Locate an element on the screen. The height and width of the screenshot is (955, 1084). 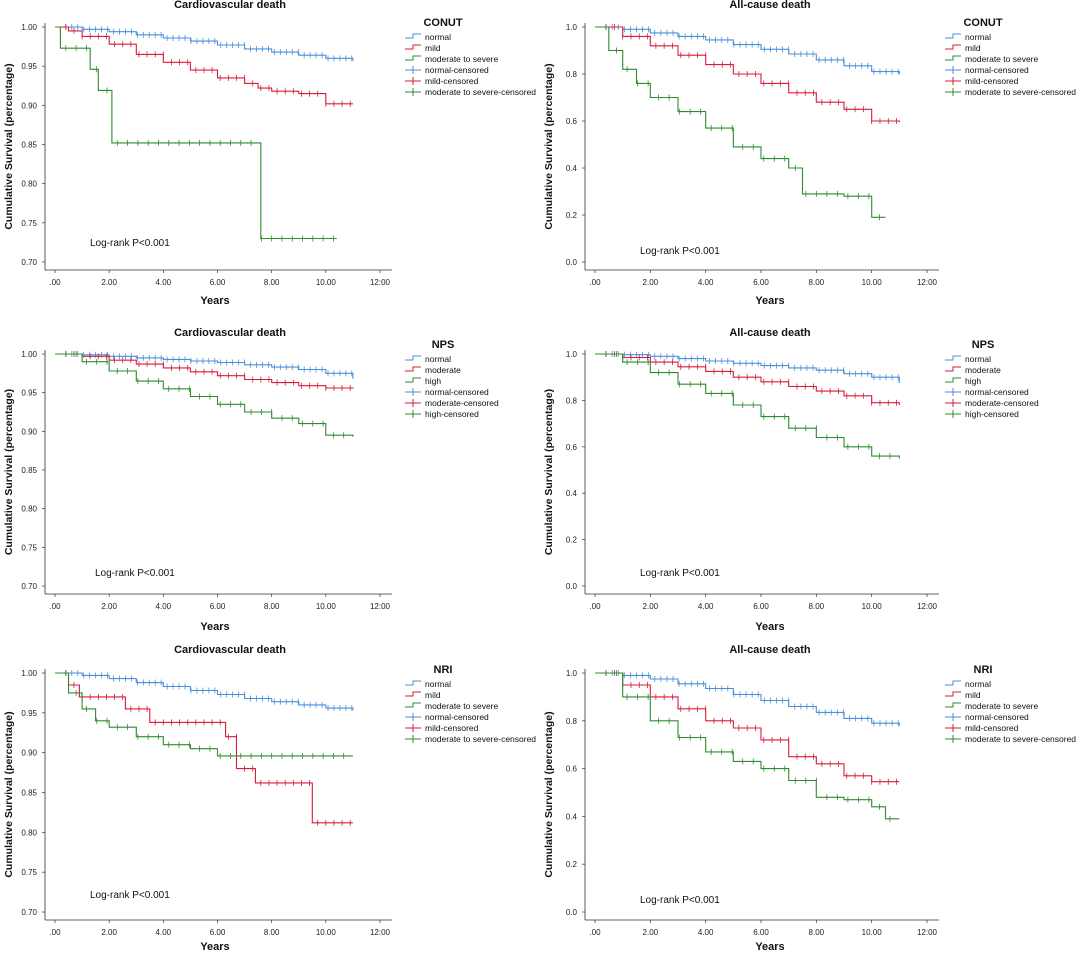
y-tick-label: 0.8 is located at coordinates (572, 74).